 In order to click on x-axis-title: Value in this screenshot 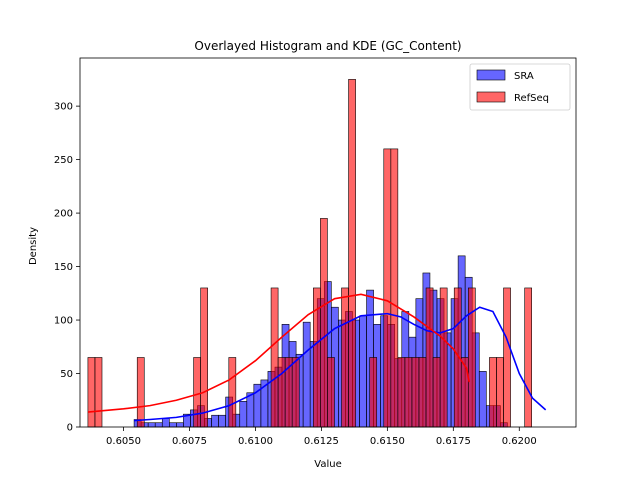, I will do `click(327, 464)`.